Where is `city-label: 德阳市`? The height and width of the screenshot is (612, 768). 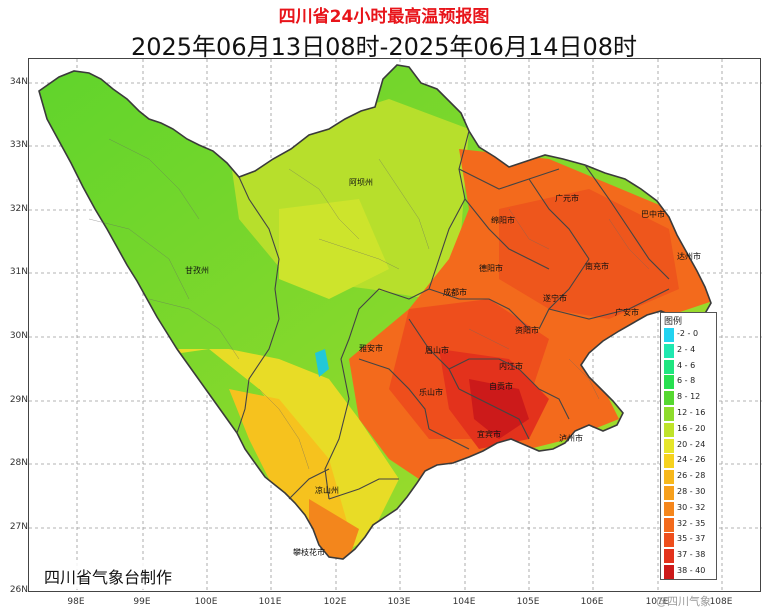 city-label: 德阳市 is located at coordinates (491, 268).